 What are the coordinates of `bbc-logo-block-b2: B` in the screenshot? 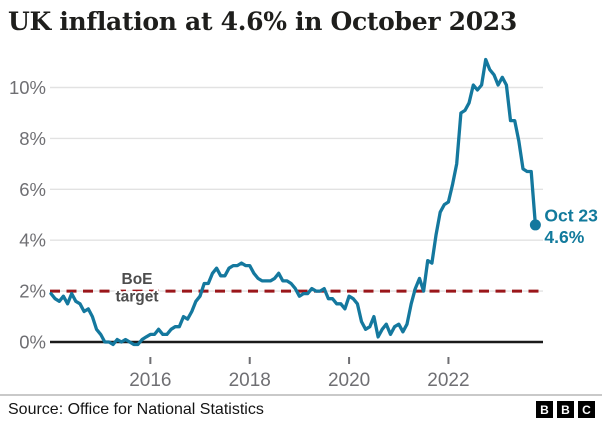 It's located at (565, 409).